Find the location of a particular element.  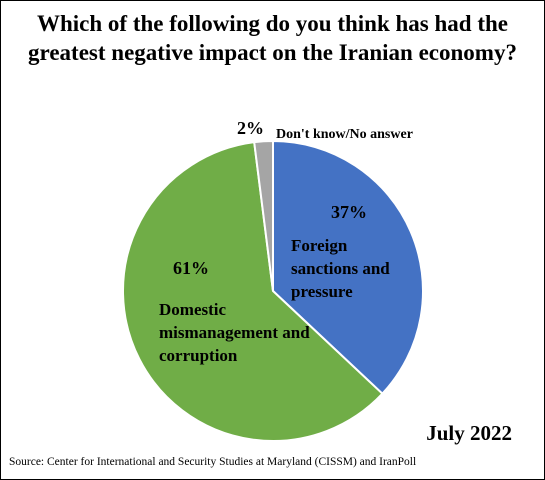

value-label: 2% is located at coordinates (250, 128).